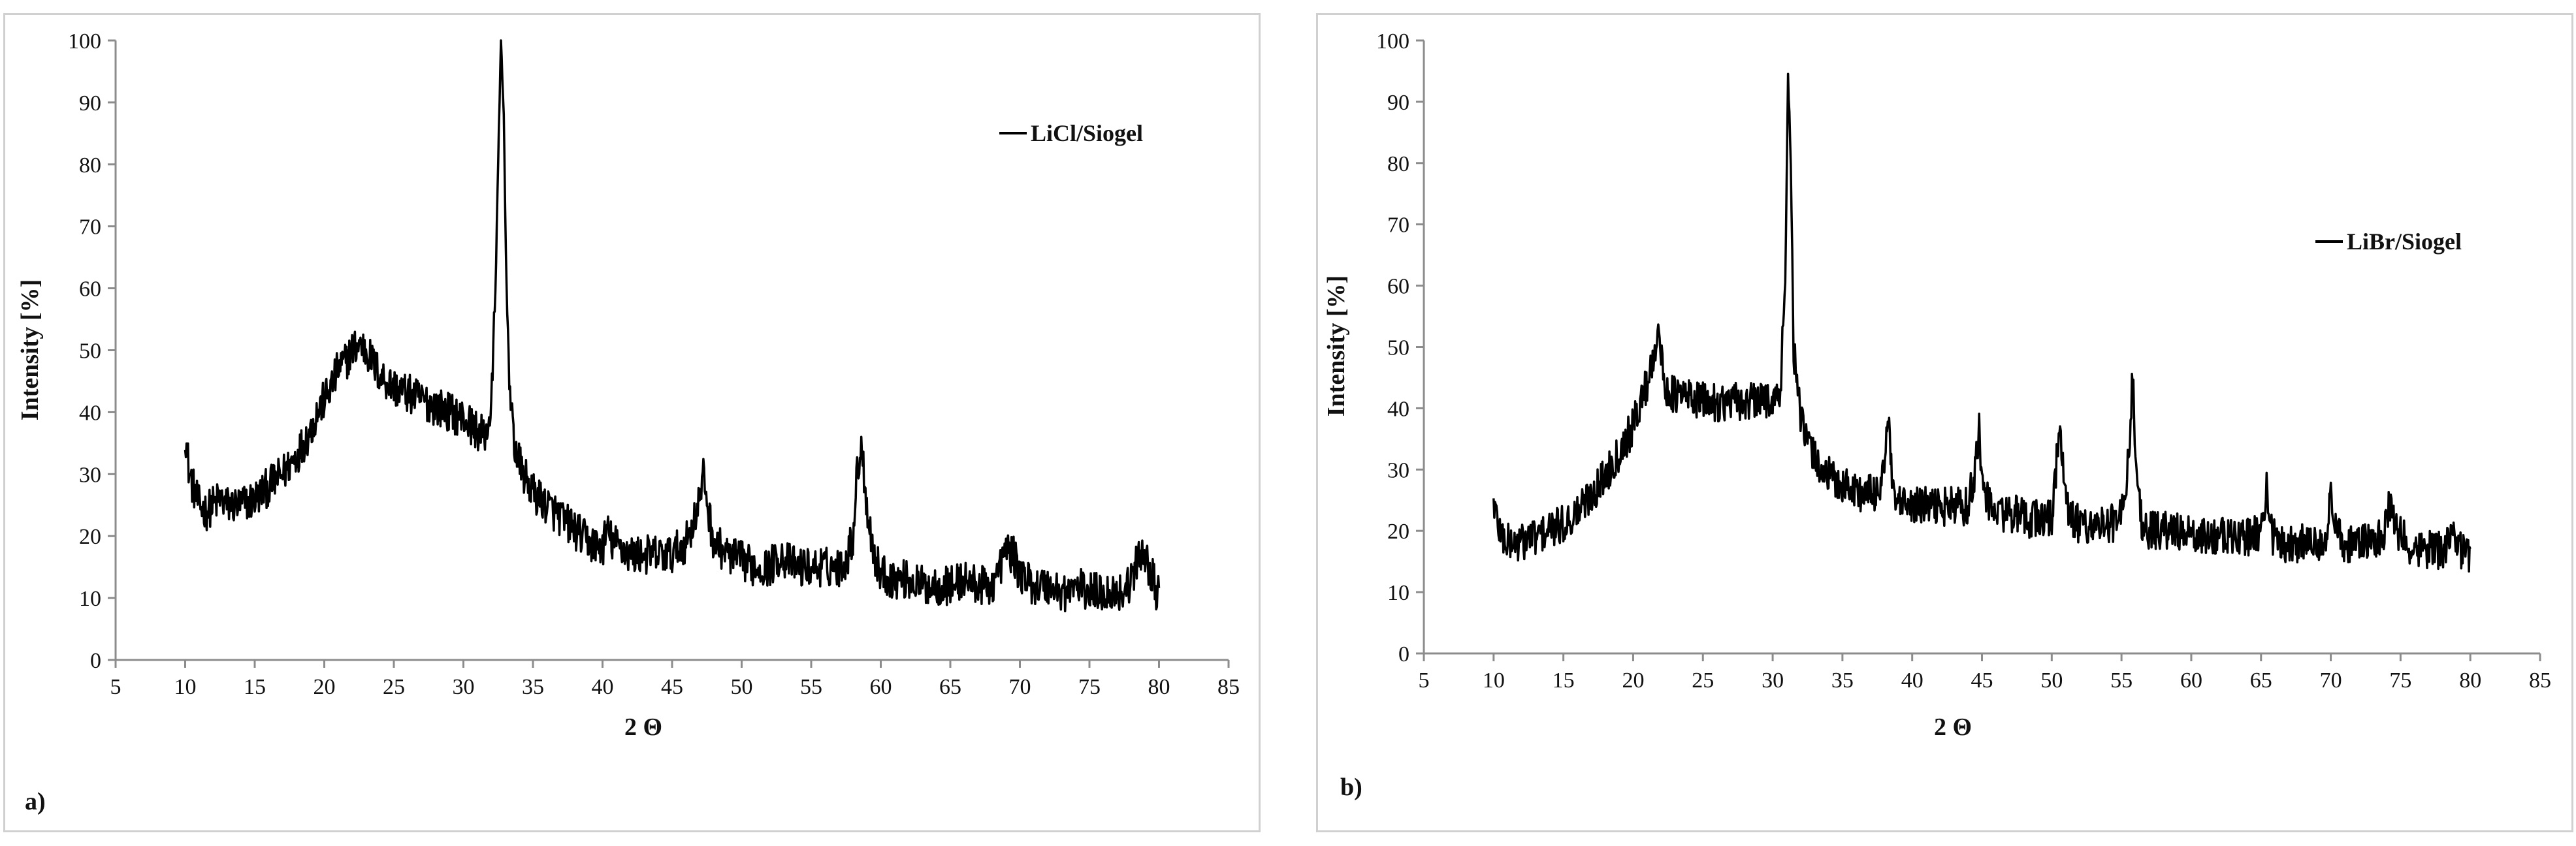 The height and width of the screenshot is (846, 2576). I want to click on chart-a-x-tick-label: 80, so click(1159, 687).